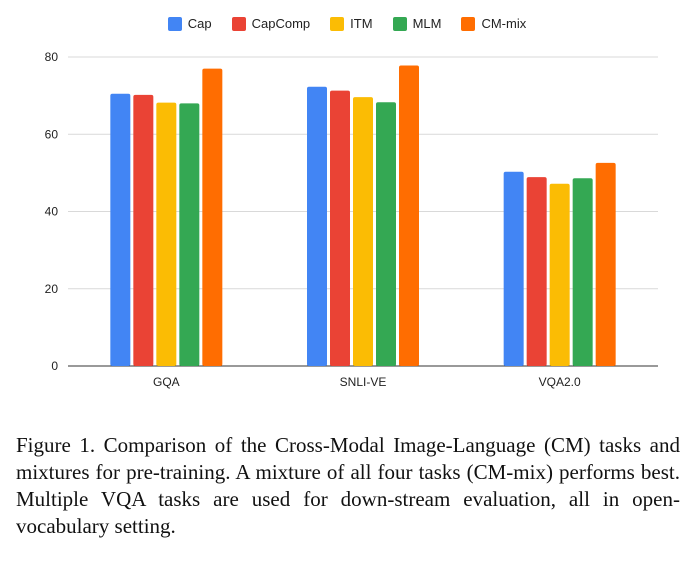 Image resolution: width=694 pixels, height=569 pixels. Describe the element at coordinates (427, 23) in the screenshot. I see `legend-label-mlm: MLM` at that location.